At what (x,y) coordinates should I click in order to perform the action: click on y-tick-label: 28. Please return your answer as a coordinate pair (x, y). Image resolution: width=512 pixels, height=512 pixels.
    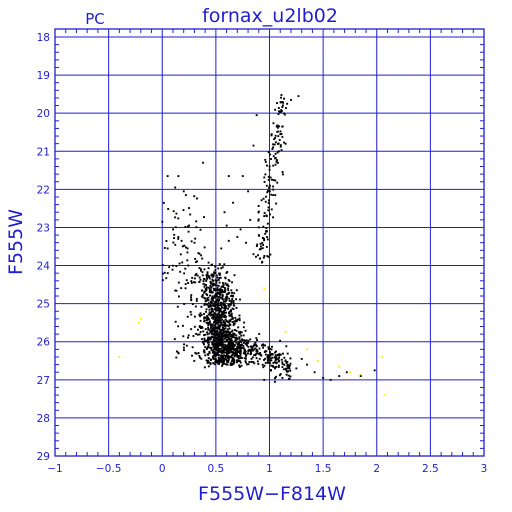
    Looking at the image, I should click on (43, 419).